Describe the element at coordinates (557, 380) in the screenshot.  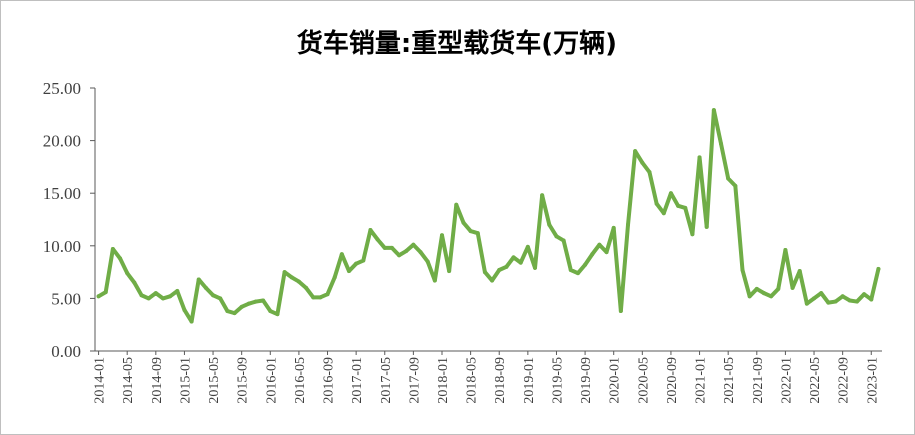
I see `x-tick-label: 2019-05` at that location.